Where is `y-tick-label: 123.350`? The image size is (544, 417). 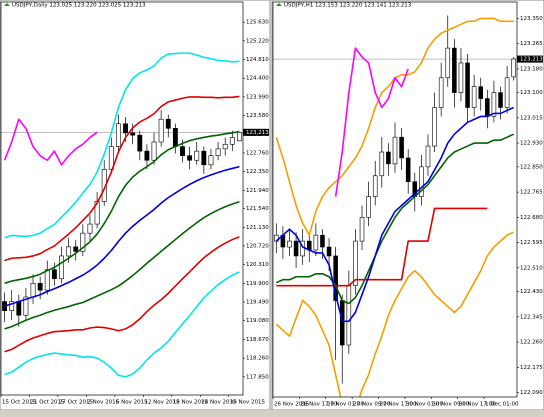
y-tick-label: 123.350 is located at coordinates (531, 19).